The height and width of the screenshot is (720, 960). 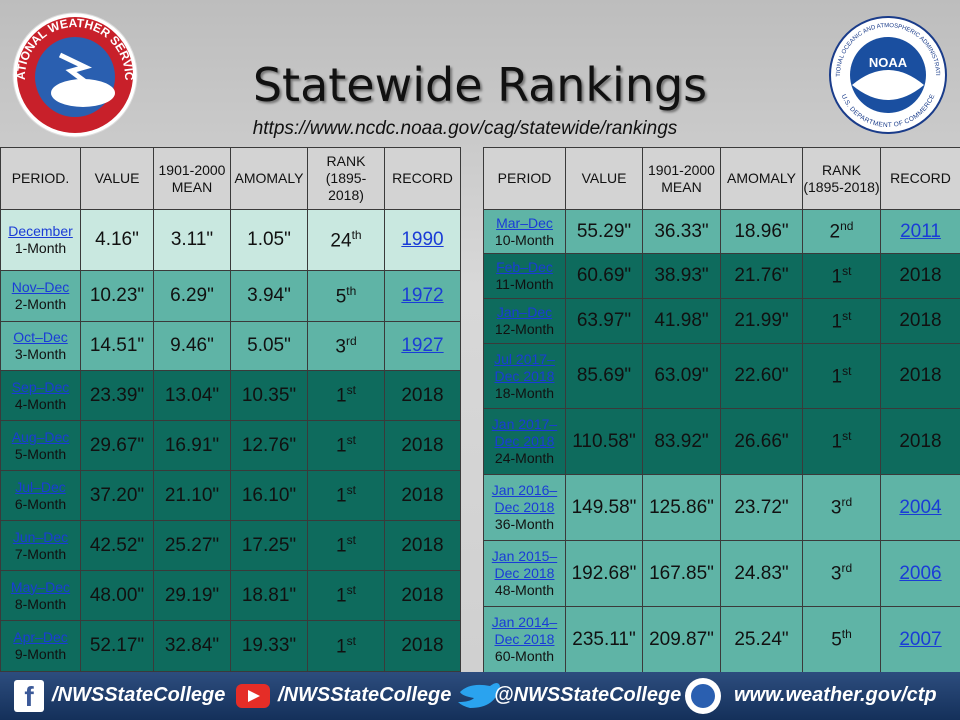 I want to click on period-months: 5-Month, so click(x=40, y=453).